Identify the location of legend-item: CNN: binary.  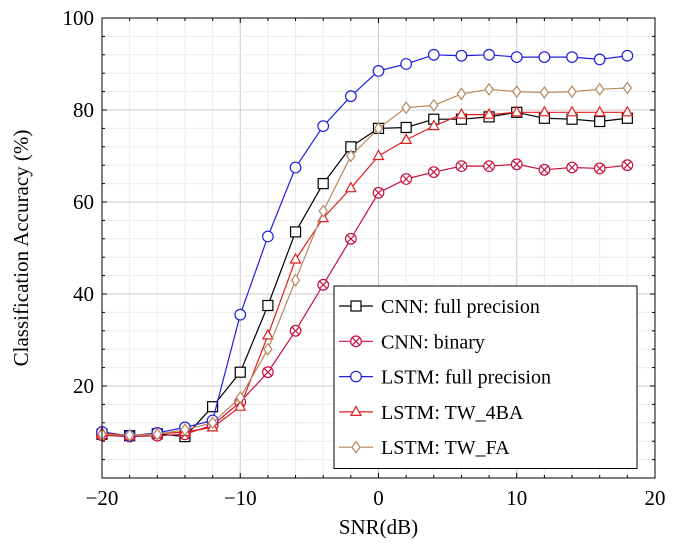
(412, 342).